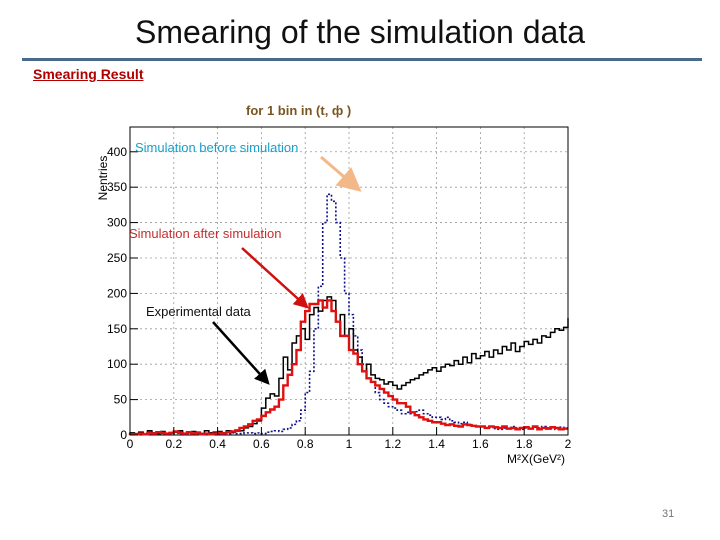 Image resolution: width=720 pixels, height=540 pixels. I want to click on x-tick-label: 1.8, so click(524, 444).